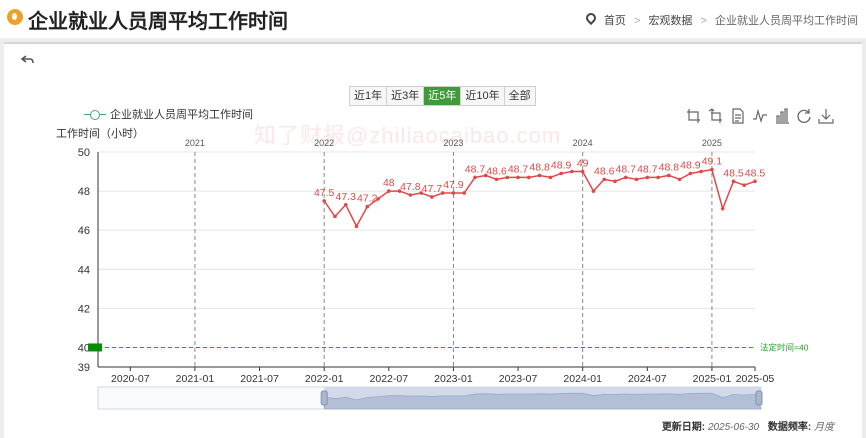  I want to click on data-view-icon, so click(738, 116).